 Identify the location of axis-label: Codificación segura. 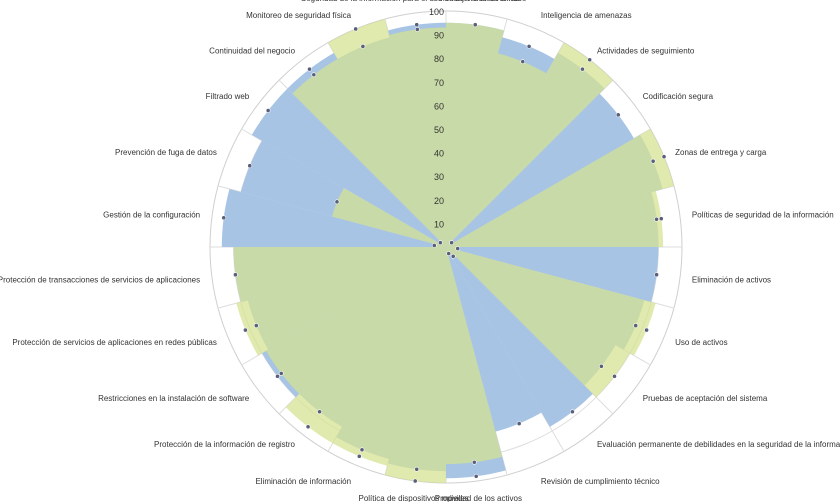
(678, 96).